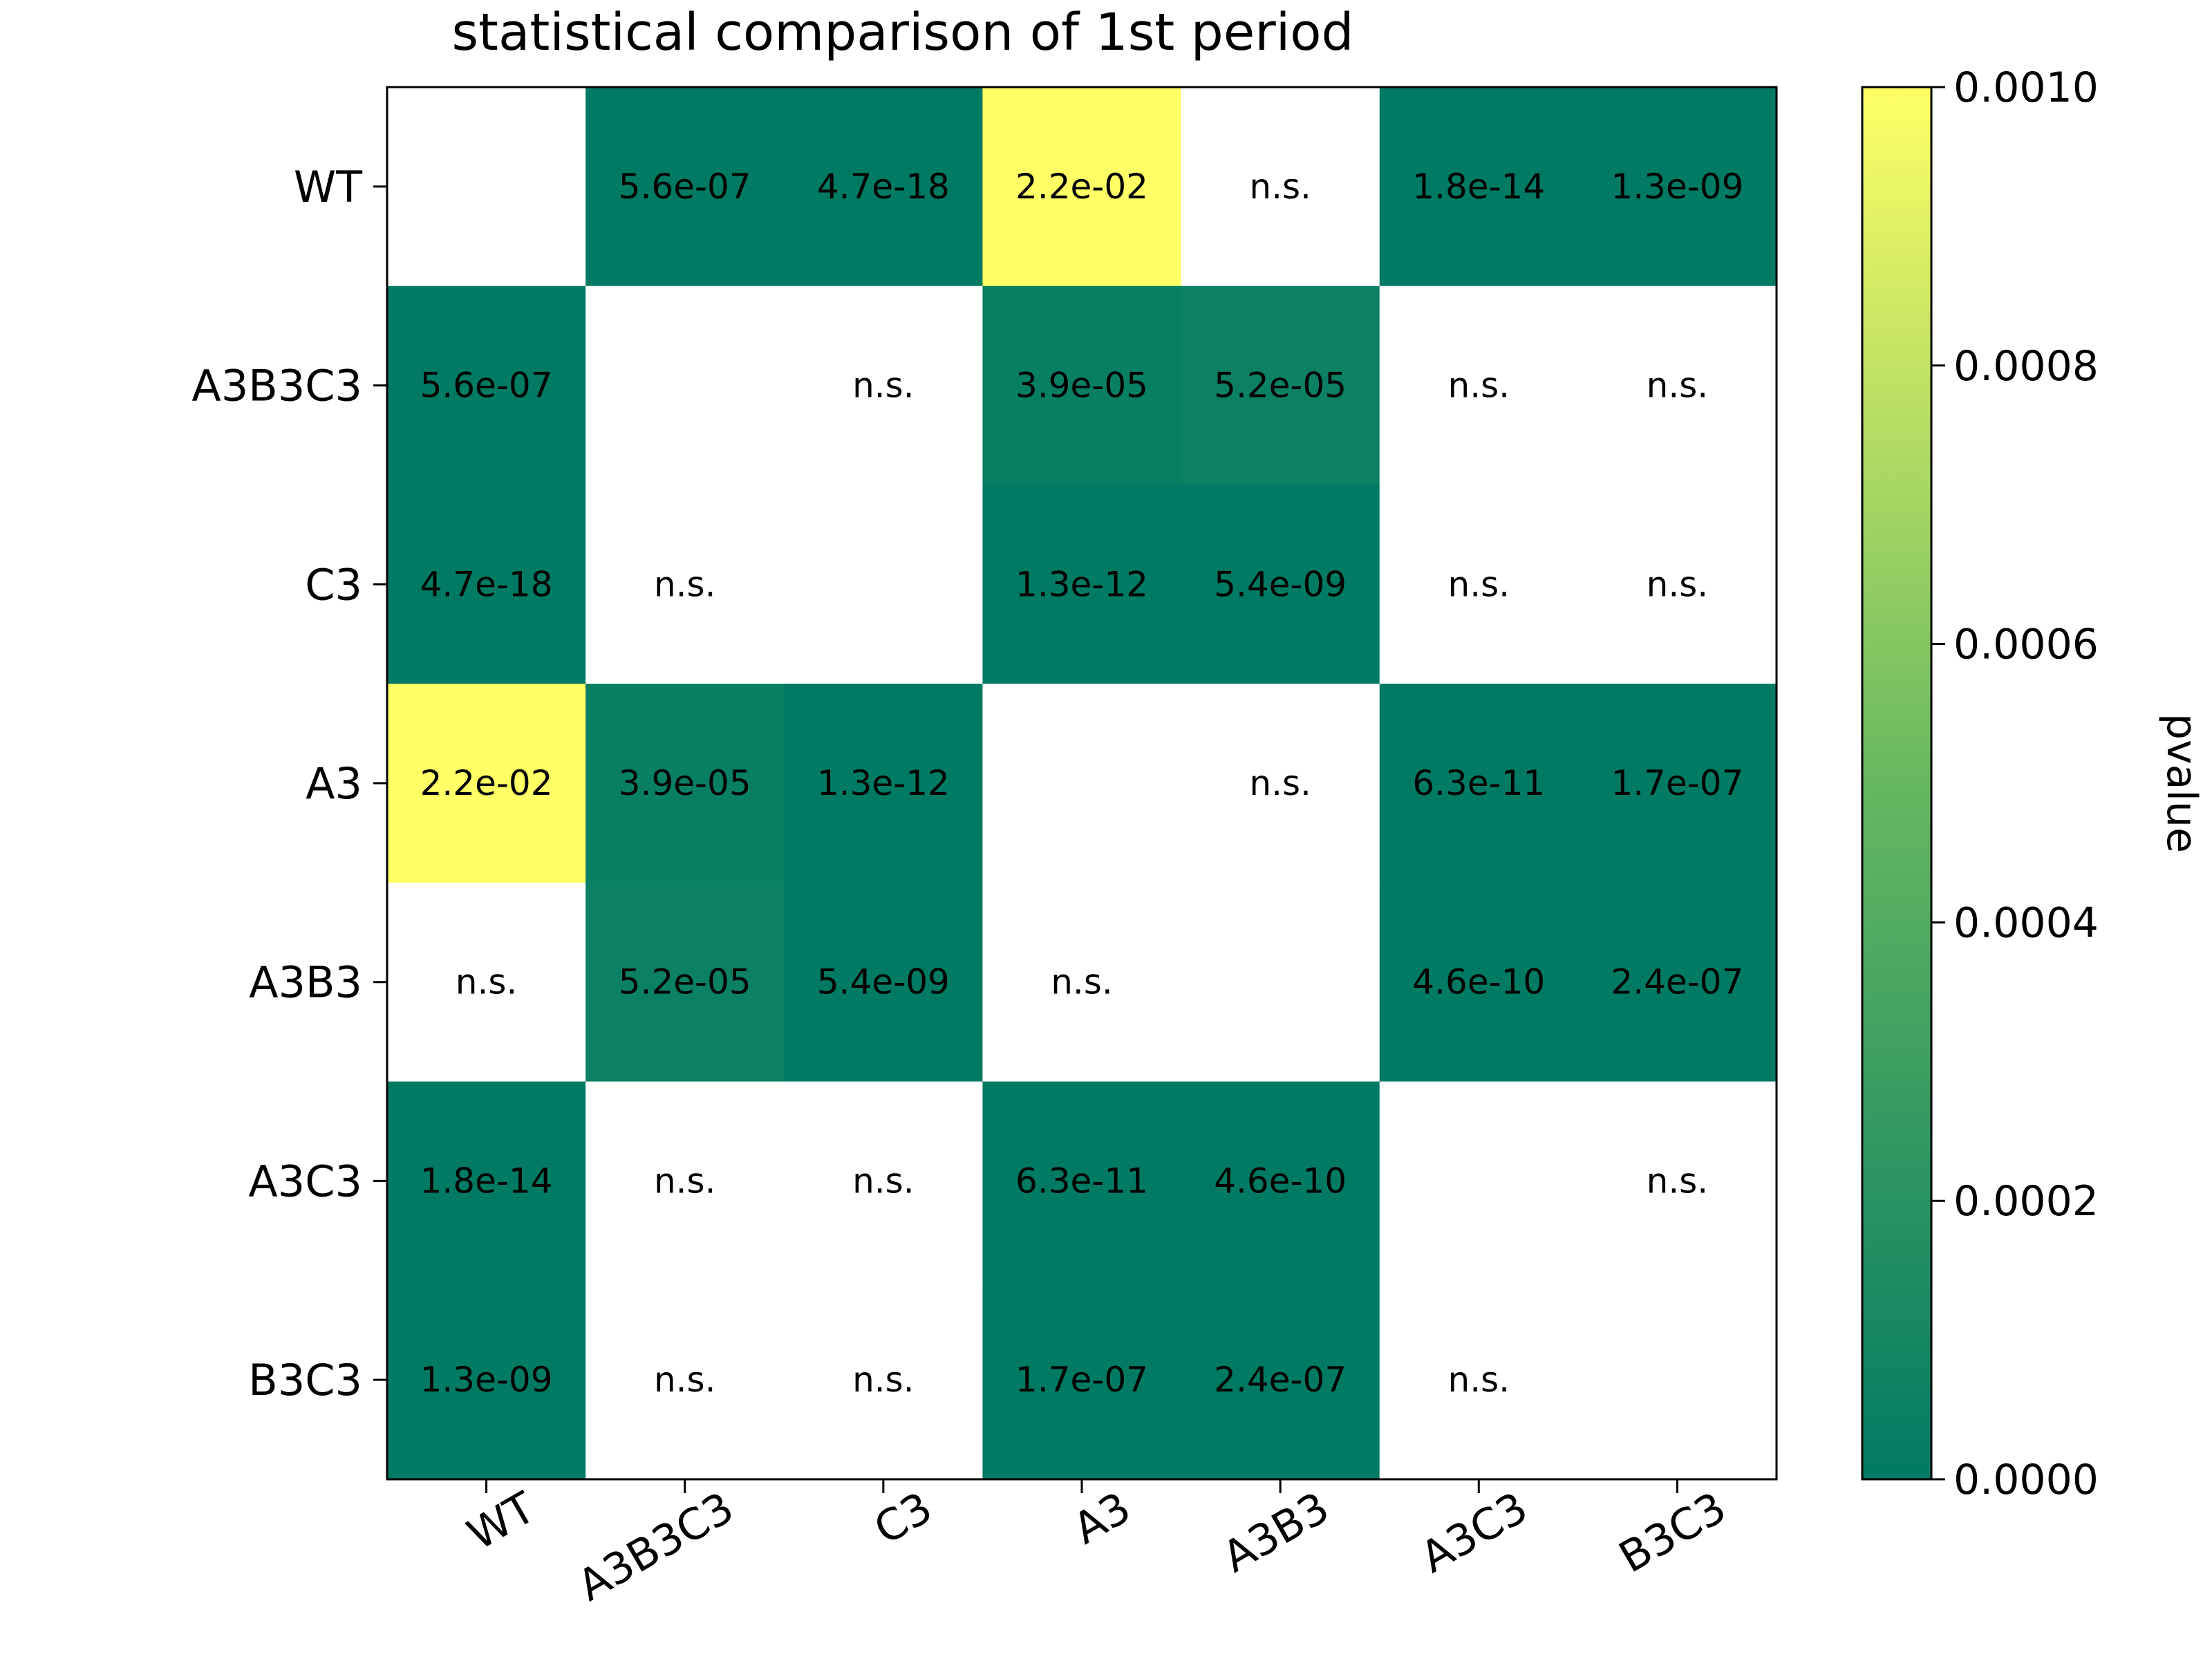  What do you see at coordinates (903, 1518) in the screenshot?
I see `x-tick-label: C3` at bounding box center [903, 1518].